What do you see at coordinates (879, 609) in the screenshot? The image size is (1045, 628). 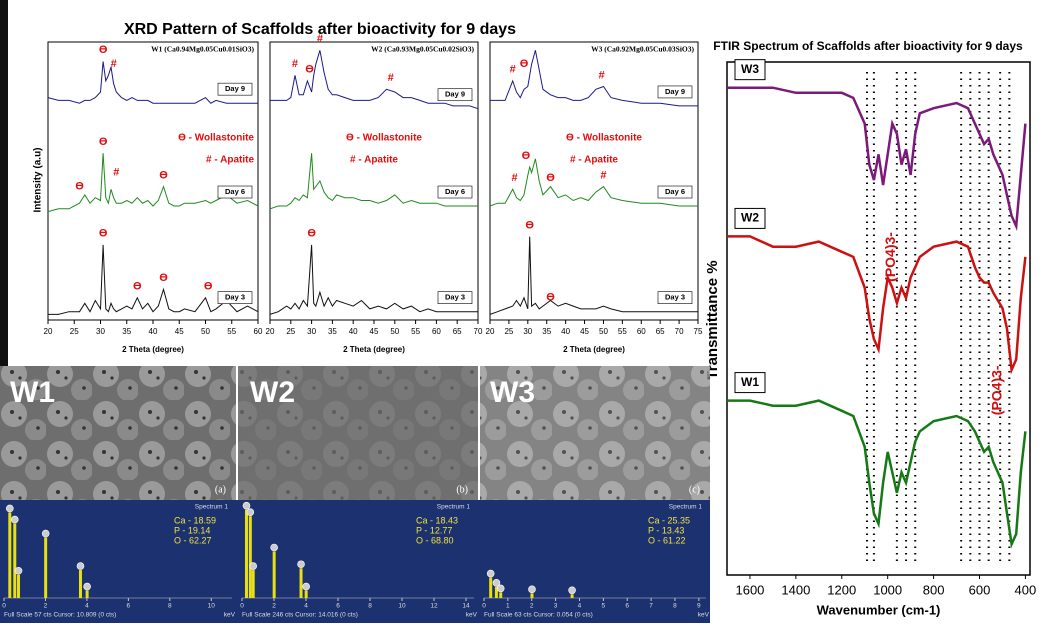 I see `x-axis-label: Wavenumber (cm-1)` at bounding box center [879, 609].